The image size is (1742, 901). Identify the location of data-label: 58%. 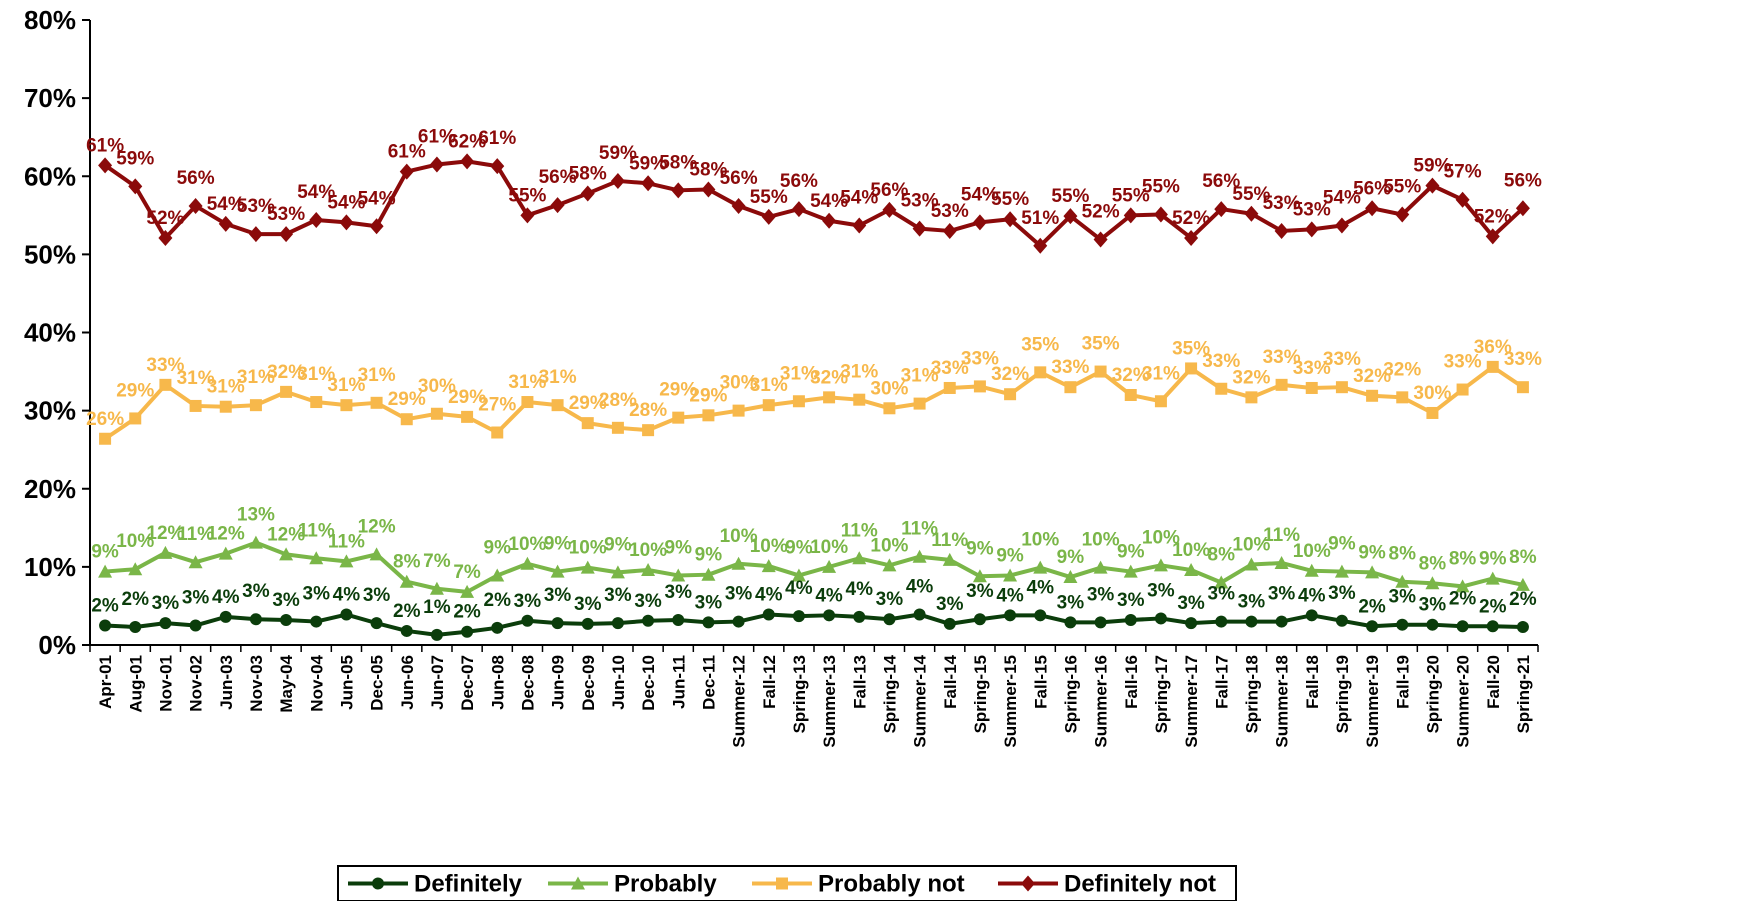
(708, 170).